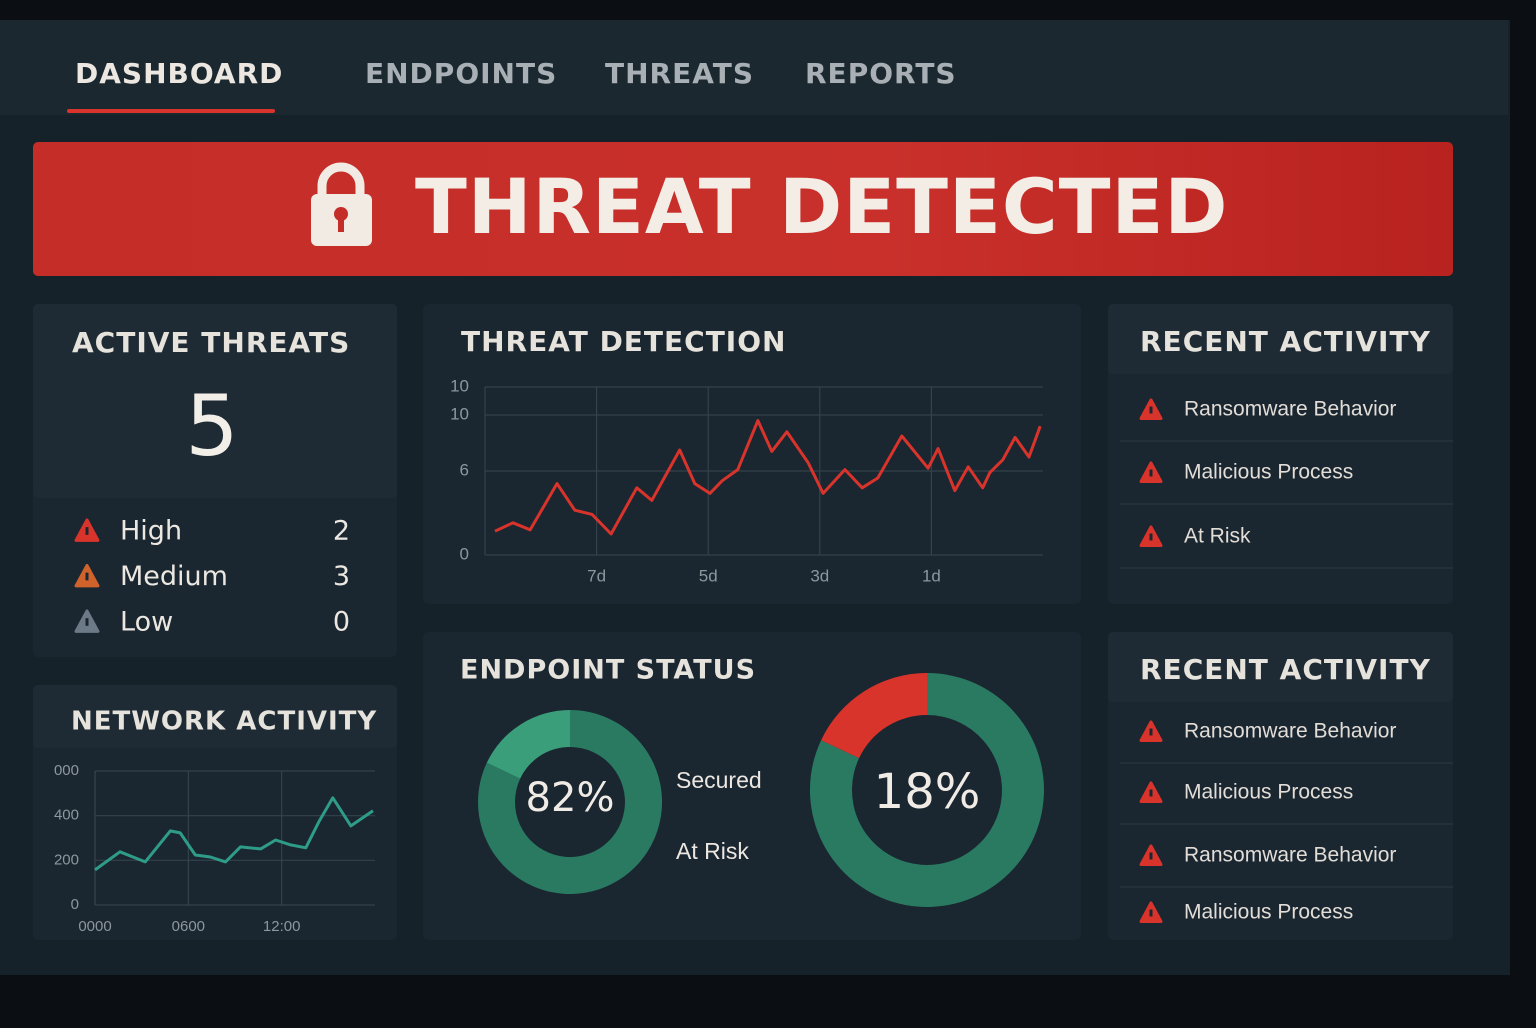 The height and width of the screenshot is (1028, 1536). Describe the element at coordinates (94, 926) in the screenshot. I see `x-tick-label: 0000` at that location.